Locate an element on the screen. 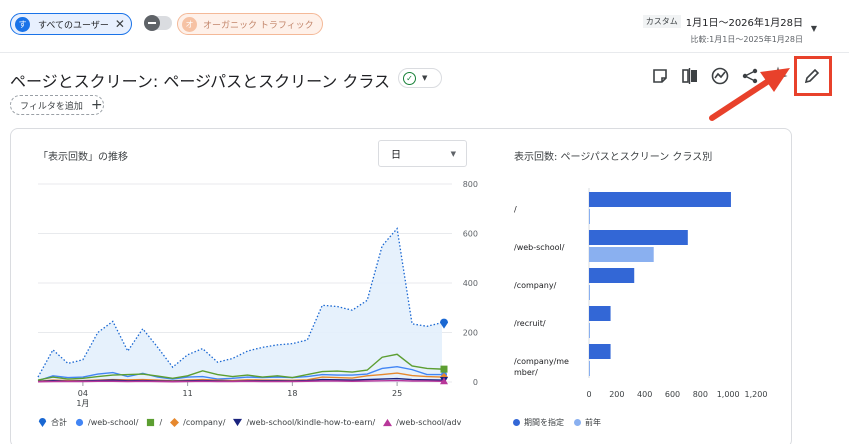 This screenshot has width=849, height=444. legend-drop-icon is located at coordinates (42, 422).